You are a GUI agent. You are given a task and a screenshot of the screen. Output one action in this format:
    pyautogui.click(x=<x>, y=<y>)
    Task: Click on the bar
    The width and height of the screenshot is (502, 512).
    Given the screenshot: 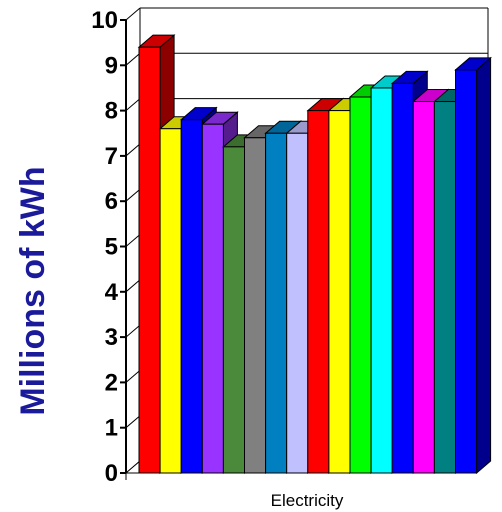 What is the action you would take?
    pyautogui.click(x=473, y=265)
    